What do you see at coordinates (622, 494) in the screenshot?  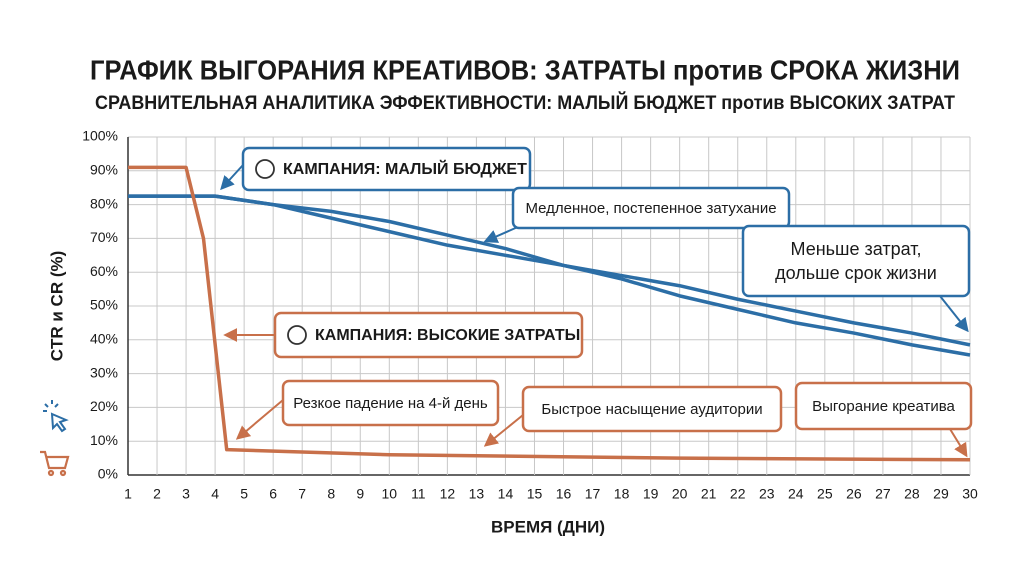 I see `x-tick-label: 18` at bounding box center [622, 494].